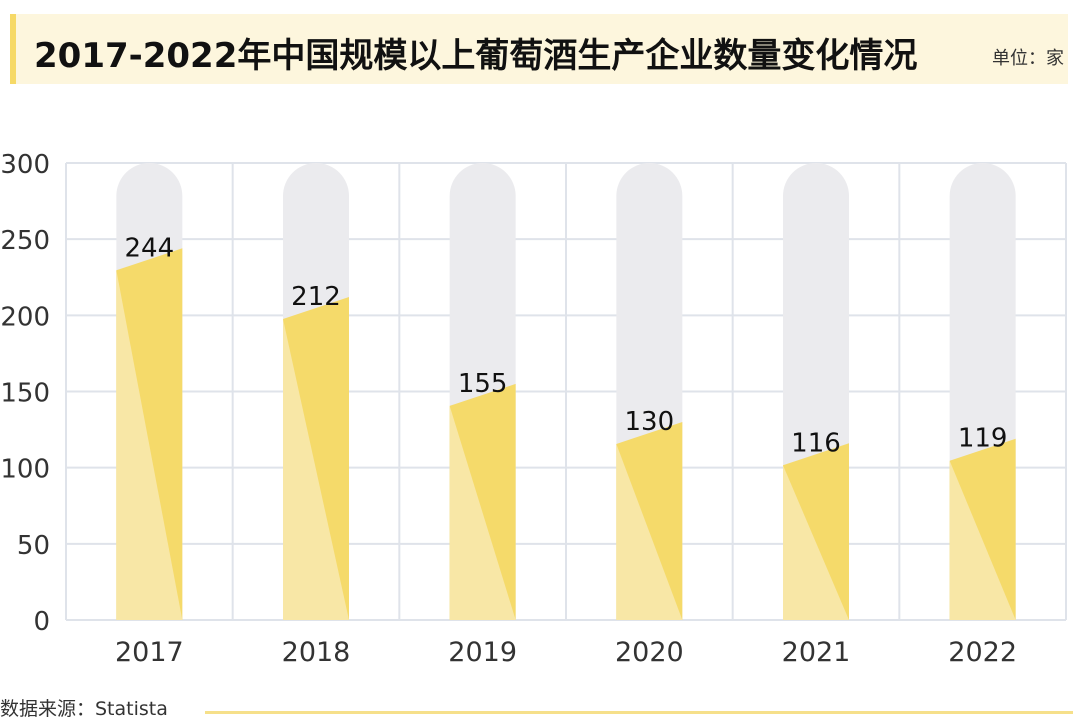 The image size is (1080, 720). What do you see at coordinates (650, 422) in the screenshot?
I see `data-label: 130` at bounding box center [650, 422].